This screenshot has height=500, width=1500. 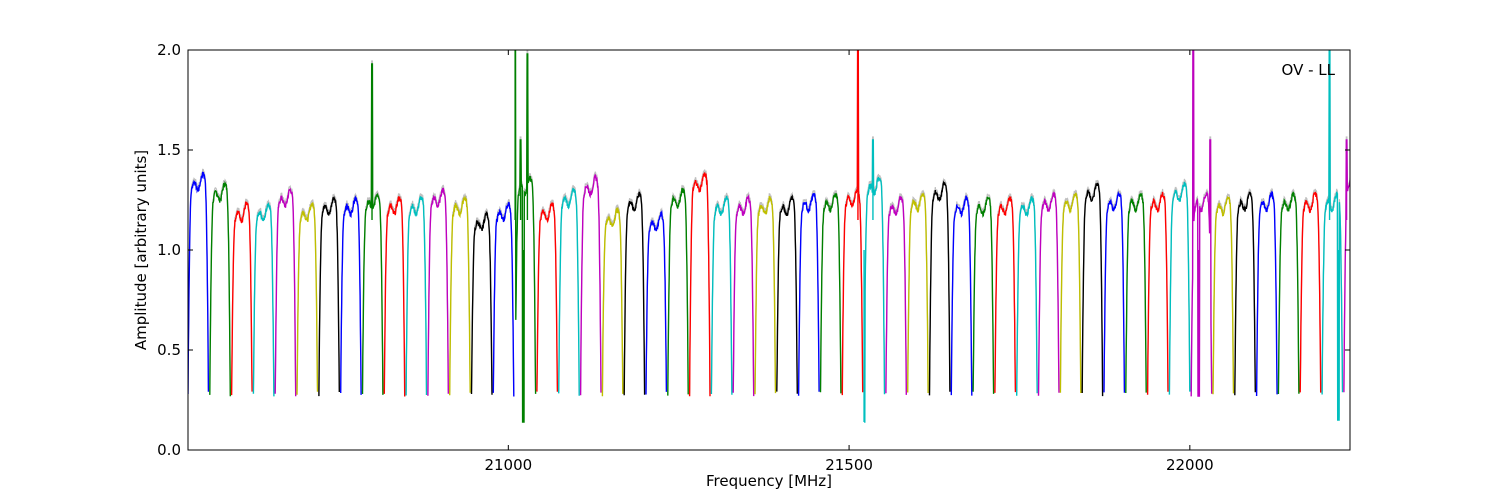 What do you see at coordinates (169, 50) in the screenshot?
I see `y-tick-label-4: 2.0` at bounding box center [169, 50].